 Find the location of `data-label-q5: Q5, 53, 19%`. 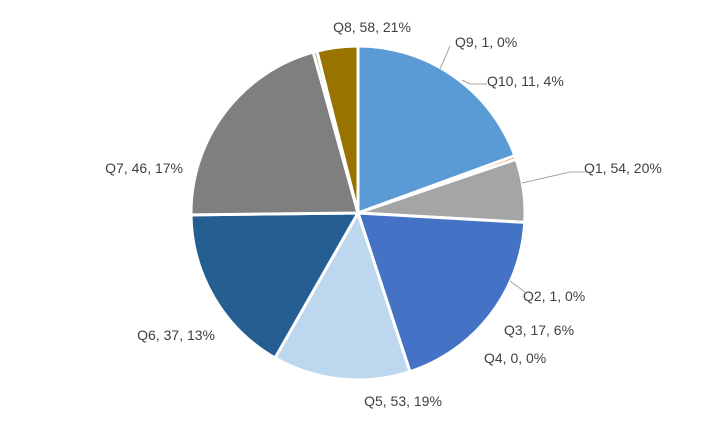

data-label-q5: Q5, 53, 19% is located at coordinates (403, 401).